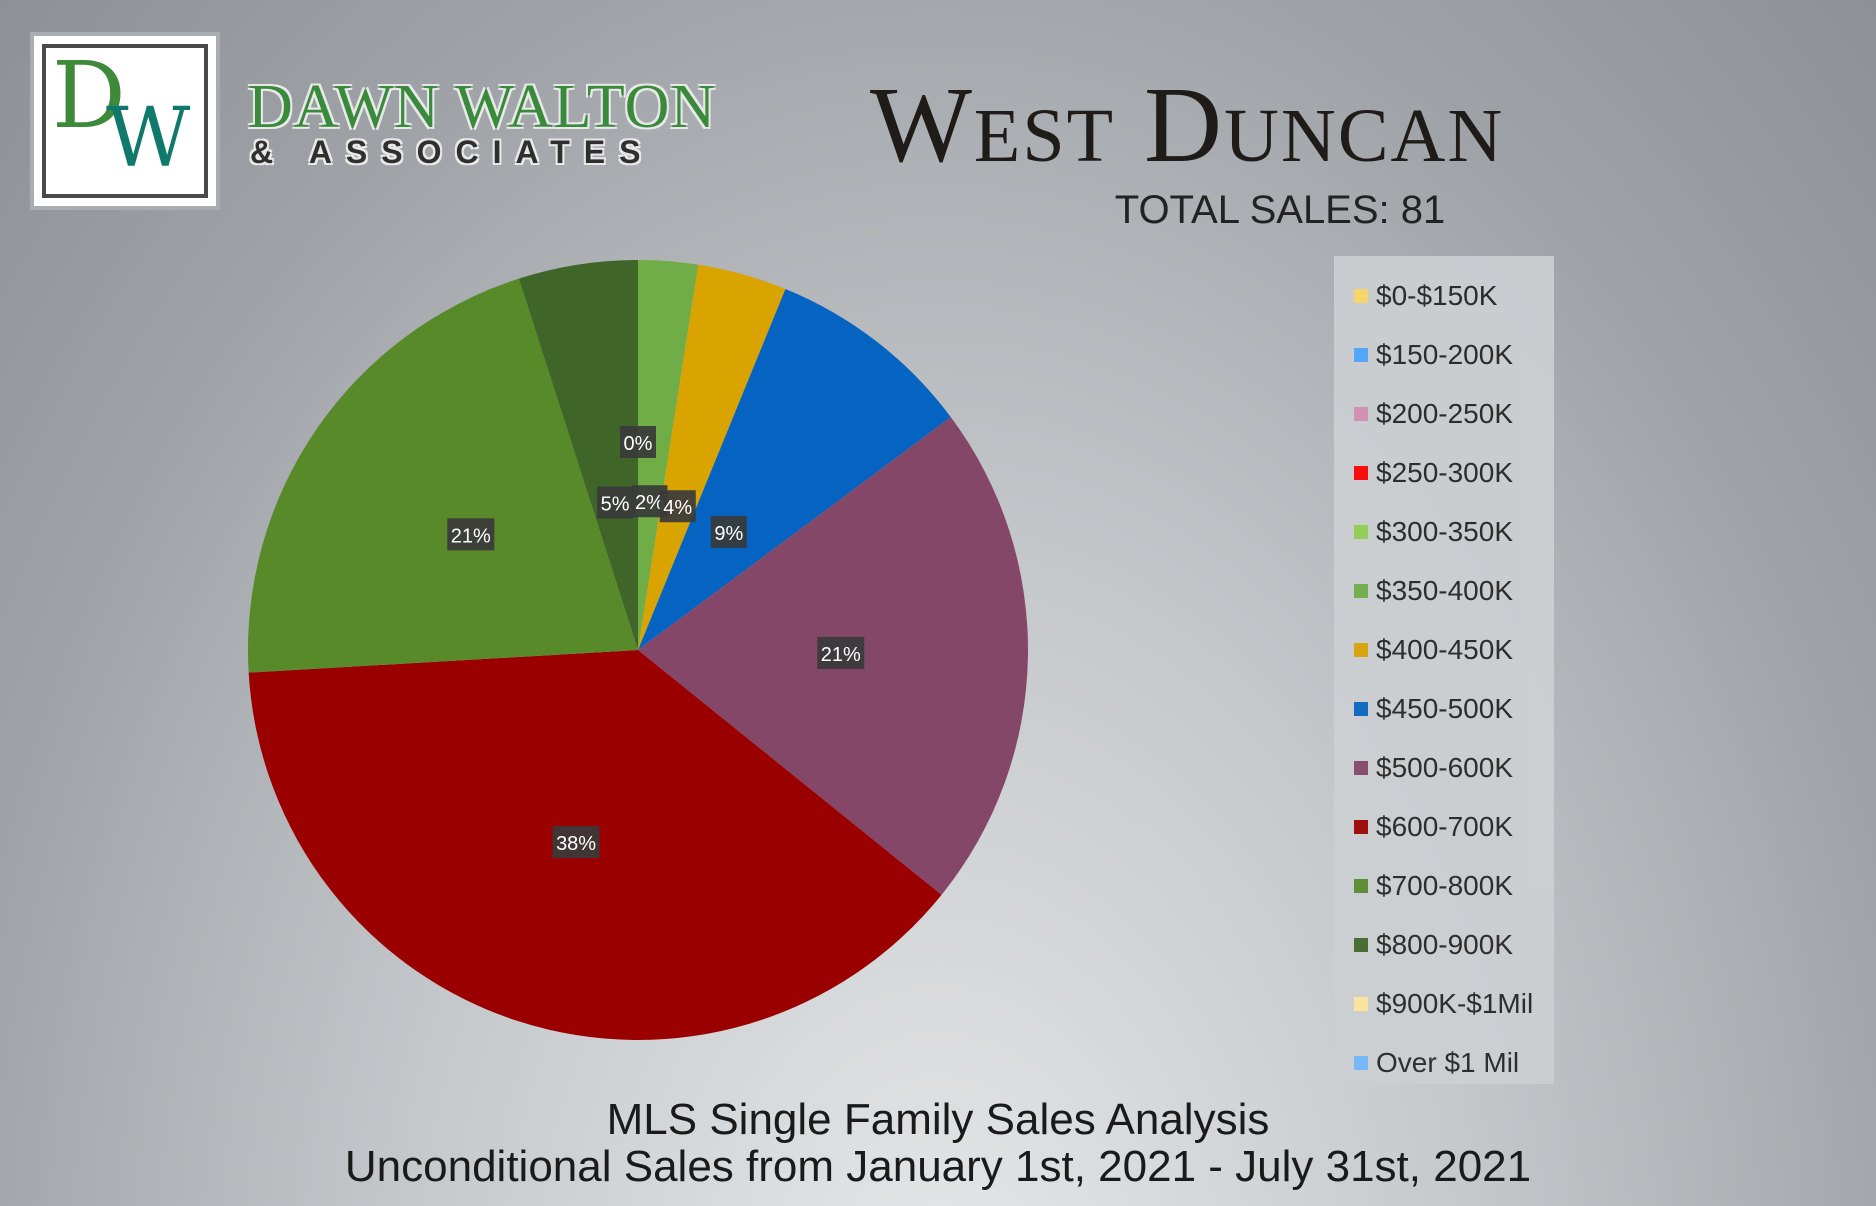  I want to click on legend-label: $200-250K, so click(1445, 413).